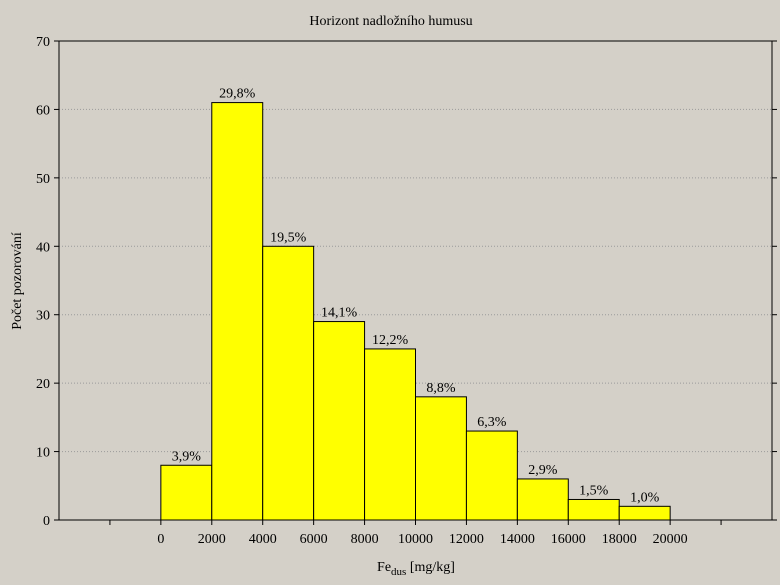  Describe the element at coordinates (390, 340) in the screenshot. I see `bar-percent-label: 12,2%` at that location.